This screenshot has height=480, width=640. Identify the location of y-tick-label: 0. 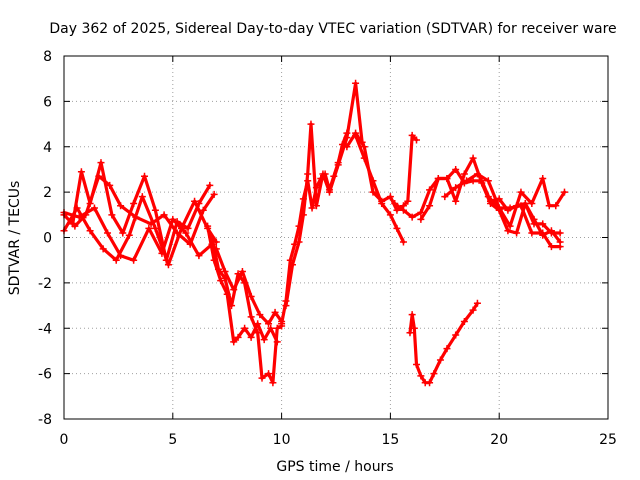
(47, 239).